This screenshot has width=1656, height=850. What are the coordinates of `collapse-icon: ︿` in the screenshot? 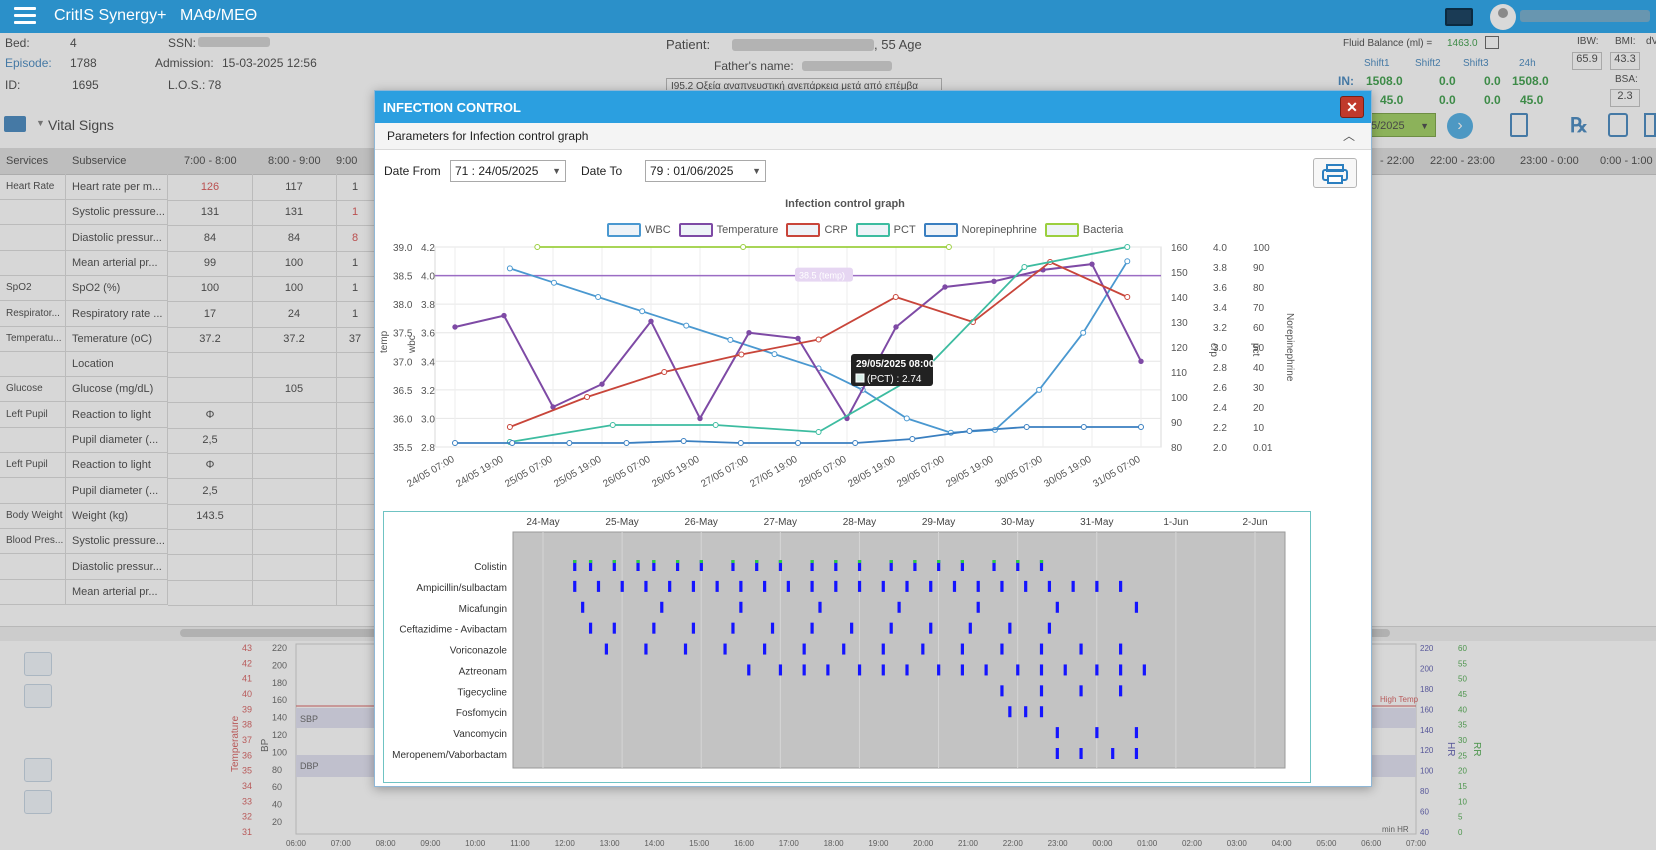 It's located at (1348, 136).